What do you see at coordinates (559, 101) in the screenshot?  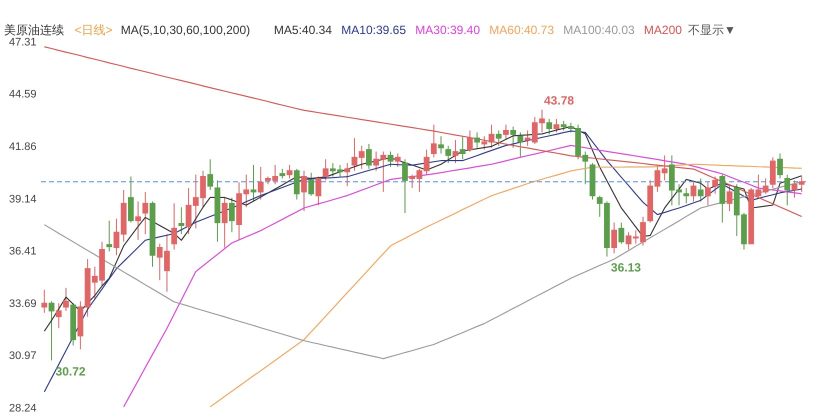 I see `annotation: 43.78` at bounding box center [559, 101].